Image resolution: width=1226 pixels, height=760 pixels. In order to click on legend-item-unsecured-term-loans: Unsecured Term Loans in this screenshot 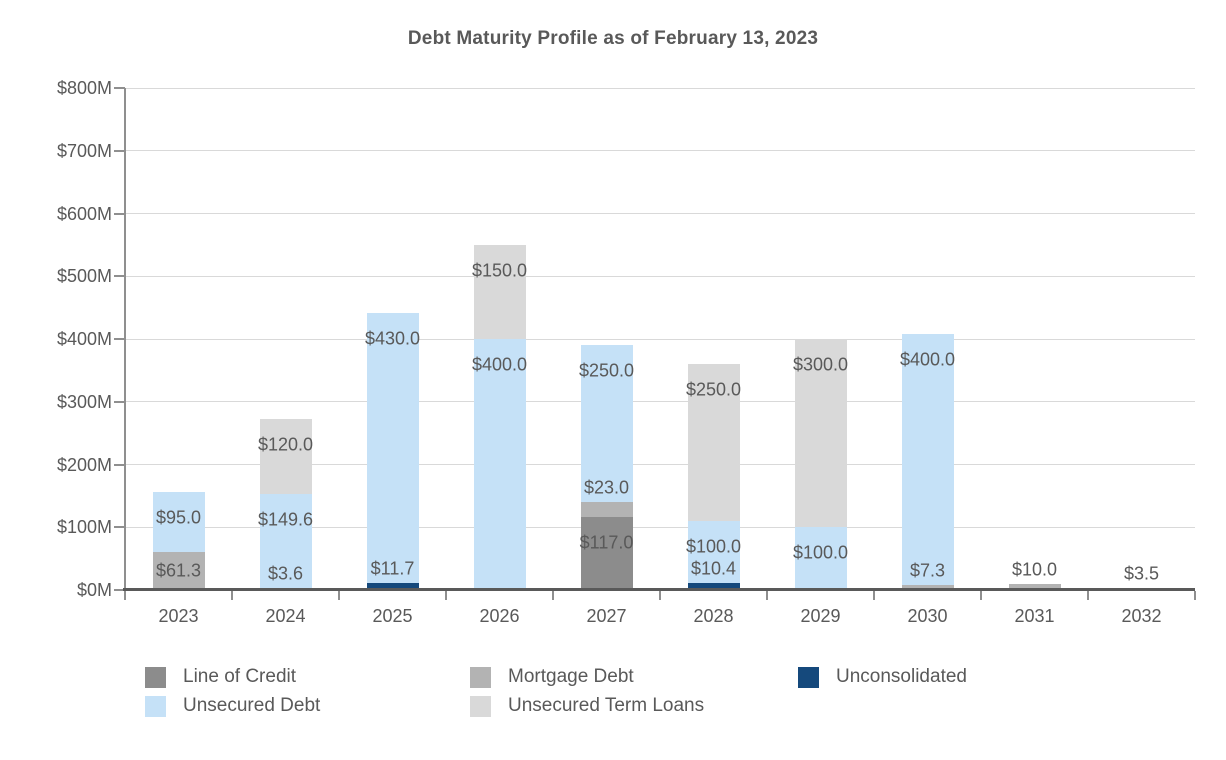, I will do `click(634, 706)`.